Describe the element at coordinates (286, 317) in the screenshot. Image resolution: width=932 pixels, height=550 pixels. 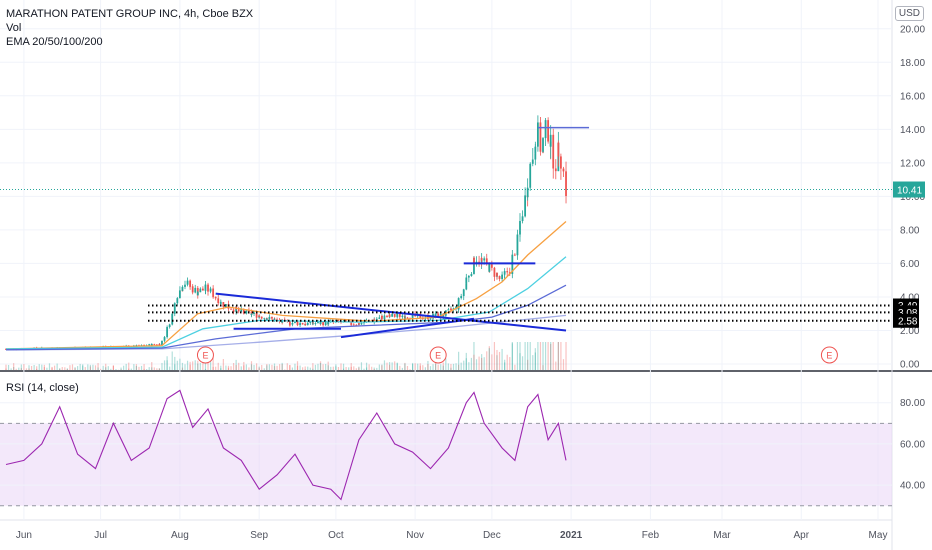
I see `ema-100-line` at that location.